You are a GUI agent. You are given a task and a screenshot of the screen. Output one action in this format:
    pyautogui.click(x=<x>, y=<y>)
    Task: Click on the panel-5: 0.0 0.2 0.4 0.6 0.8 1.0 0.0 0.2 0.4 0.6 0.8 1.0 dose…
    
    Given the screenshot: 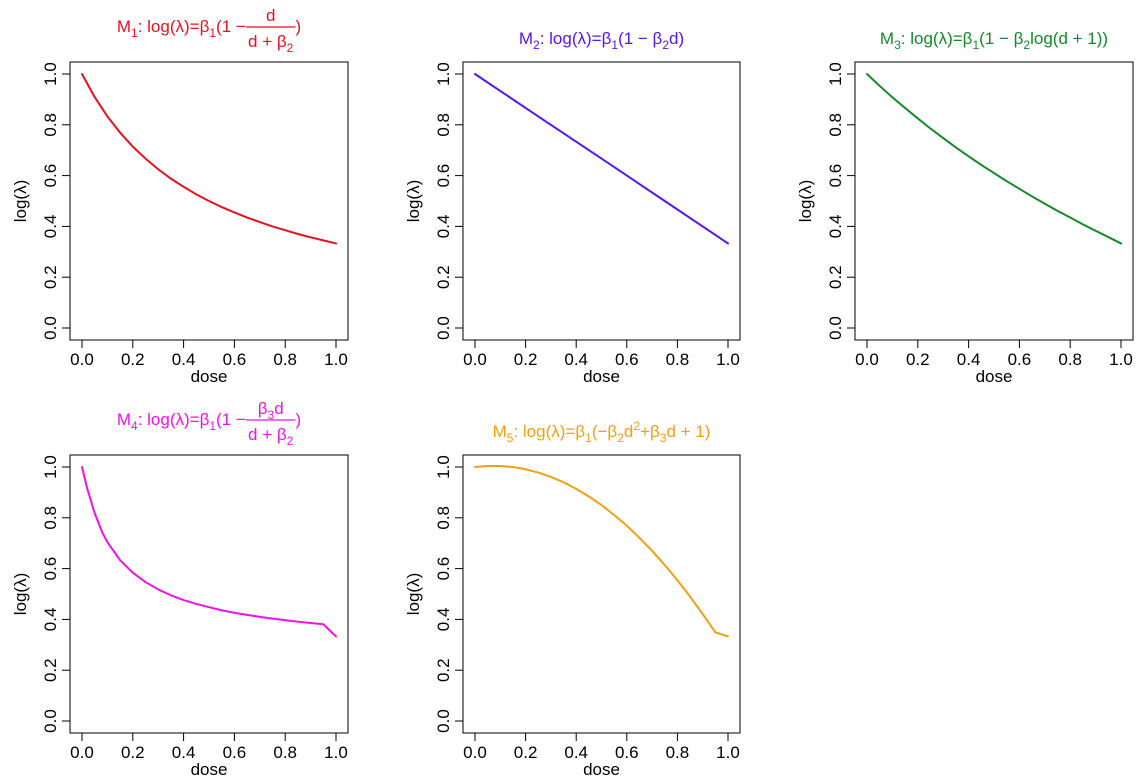 What is the action you would take?
    pyautogui.click(x=572, y=599)
    